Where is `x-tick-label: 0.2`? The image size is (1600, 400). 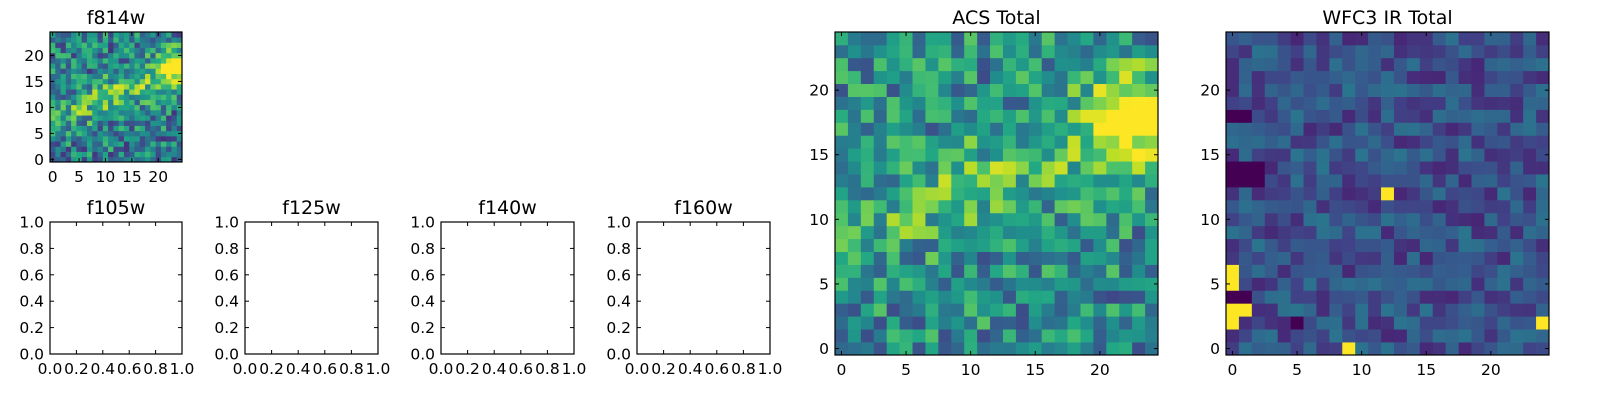
x-tick-label: 0.2 is located at coordinates (663, 369).